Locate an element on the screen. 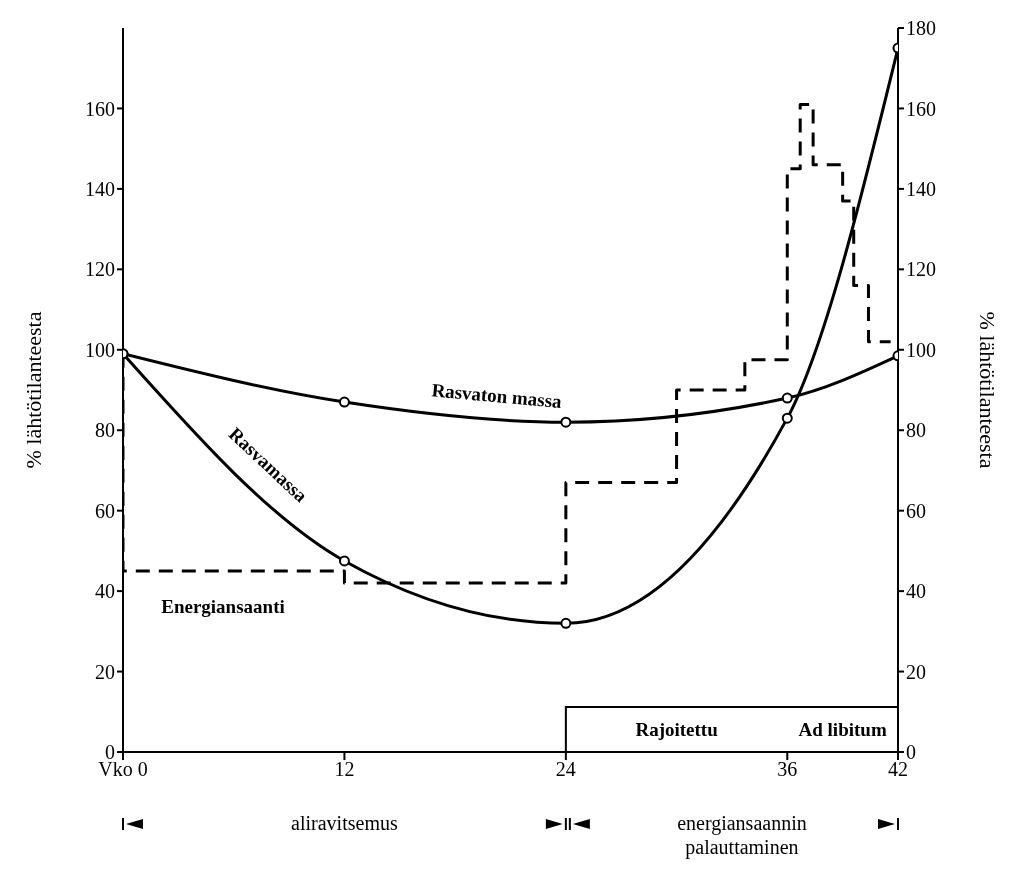 Image resolution: width=1025 pixels, height=895 pixels. x-tick-label: 42 is located at coordinates (898, 769).